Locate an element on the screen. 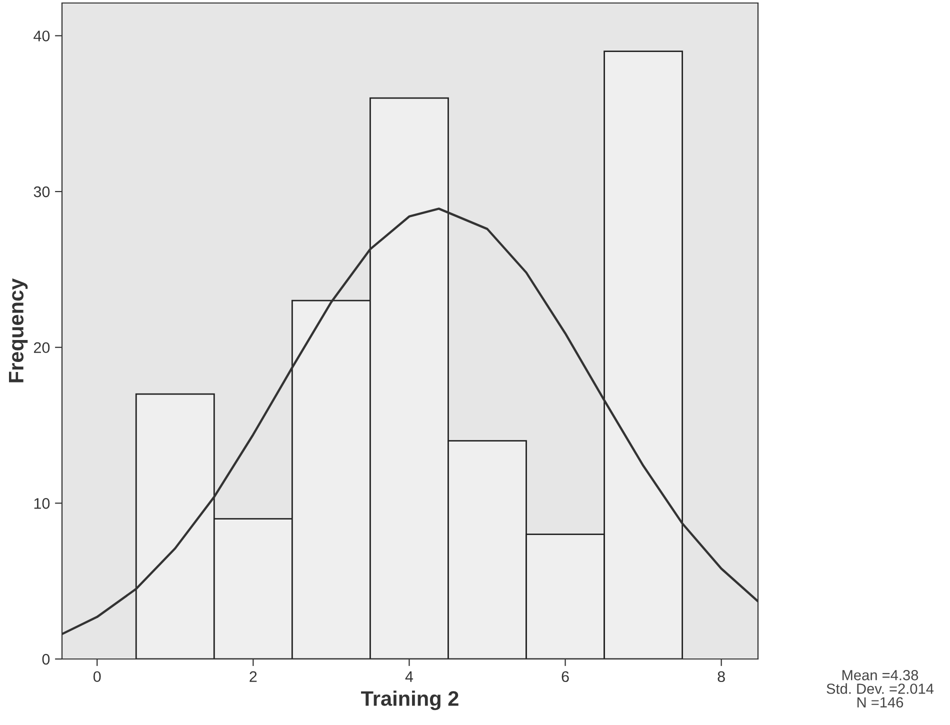  x-axis-title: Training 2 is located at coordinates (409, 700).